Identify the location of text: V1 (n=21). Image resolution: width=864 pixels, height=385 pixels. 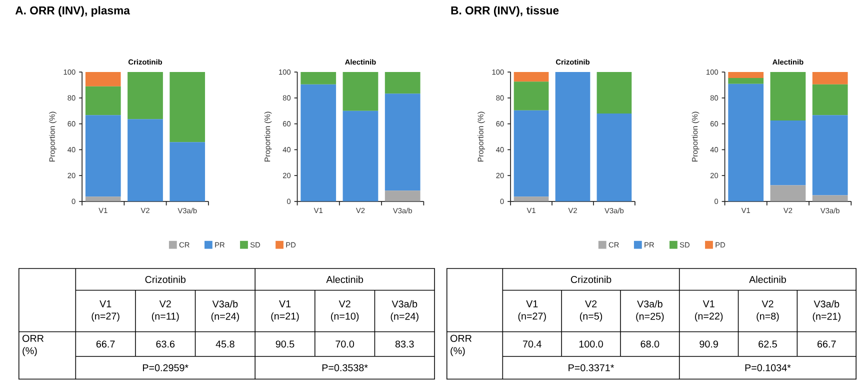
(285, 311).